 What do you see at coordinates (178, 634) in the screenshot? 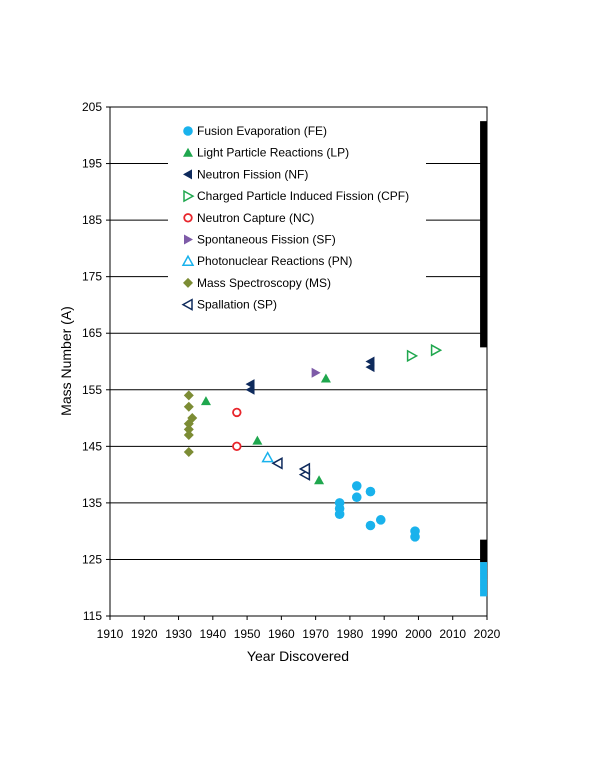
I see `x-tick-label: 1930` at bounding box center [178, 634].